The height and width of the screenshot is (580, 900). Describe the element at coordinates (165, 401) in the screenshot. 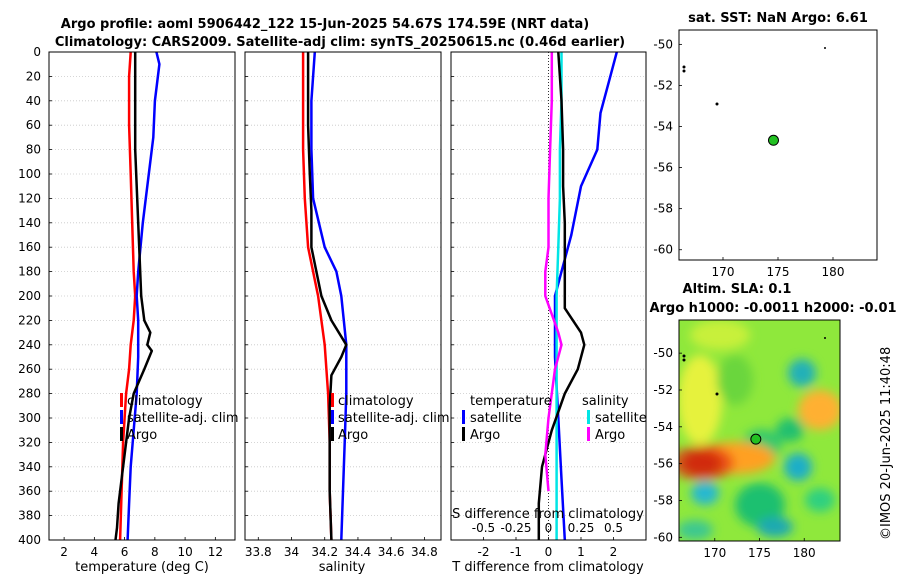

I see `legend-label: climatology` at that location.